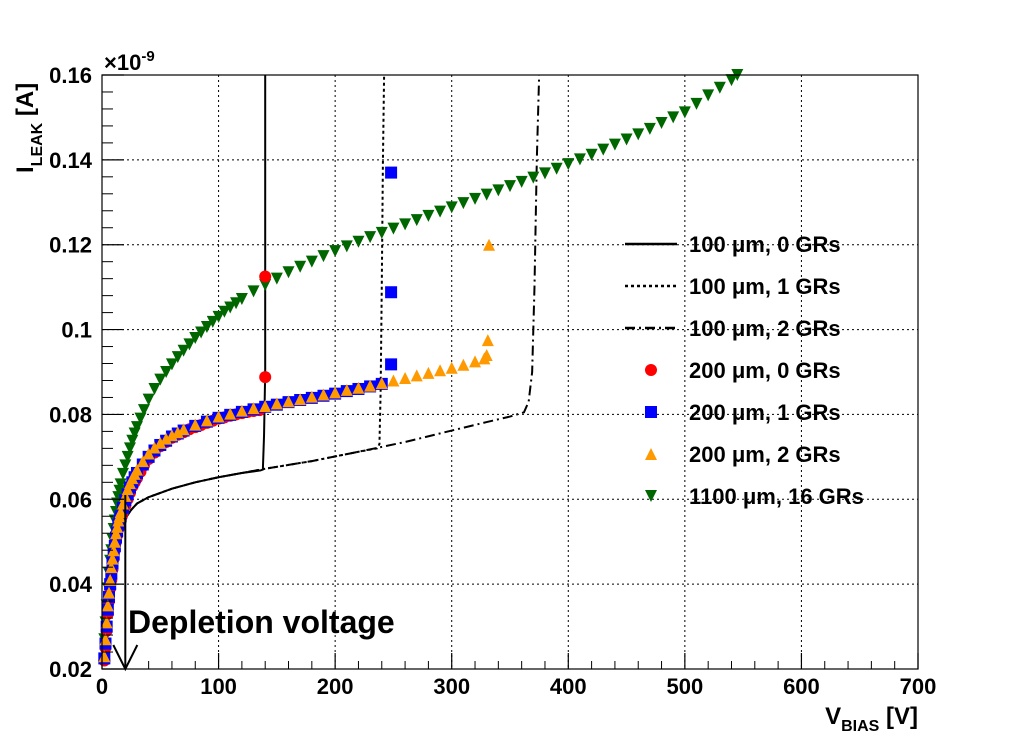 Image resolution: width=1020 pixels, height=740 pixels. I want to click on x-tick-label: 600, so click(801, 686).